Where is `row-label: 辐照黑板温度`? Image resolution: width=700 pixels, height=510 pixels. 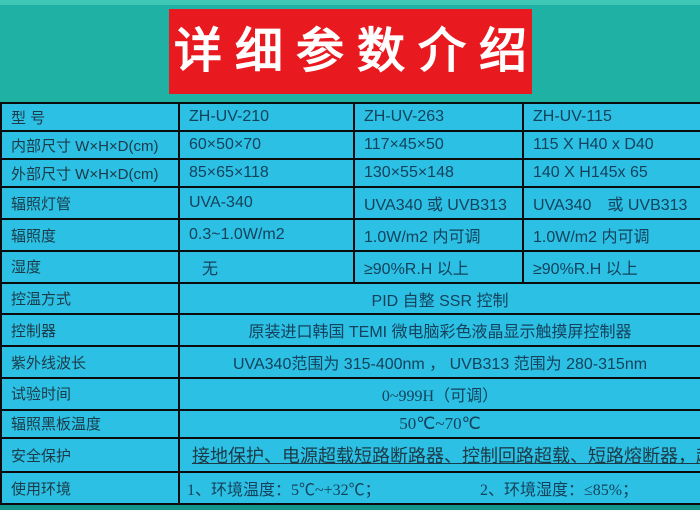
row-label: 辐照黑板温度 is located at coordinates (90, 423).